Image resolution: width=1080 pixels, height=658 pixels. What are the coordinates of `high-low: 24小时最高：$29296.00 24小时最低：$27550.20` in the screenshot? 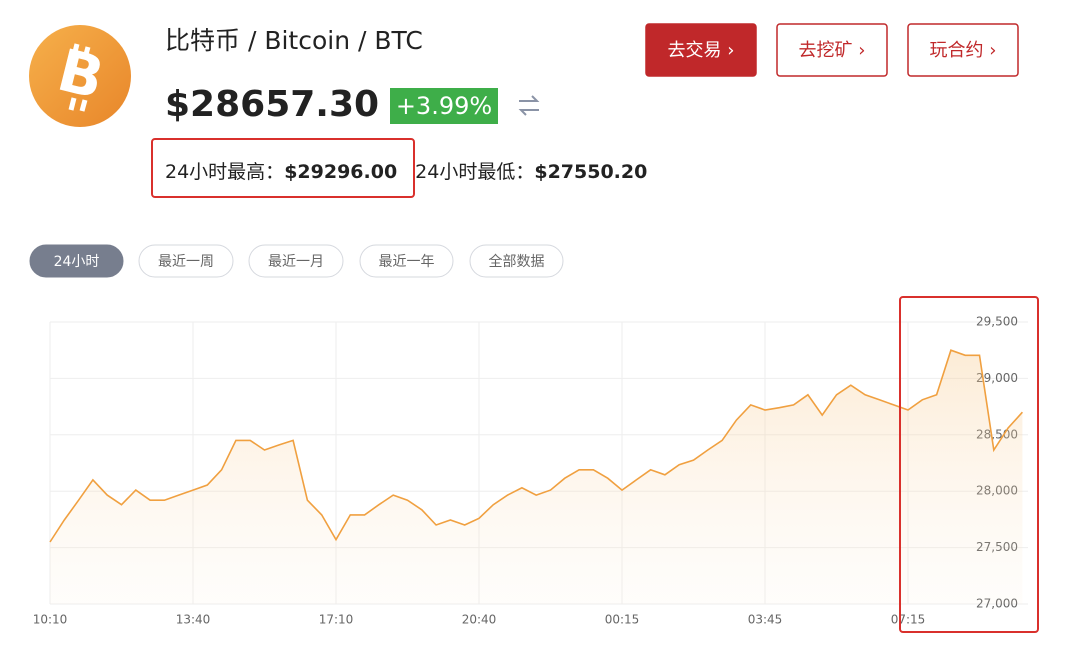 It's located at (406, 172).